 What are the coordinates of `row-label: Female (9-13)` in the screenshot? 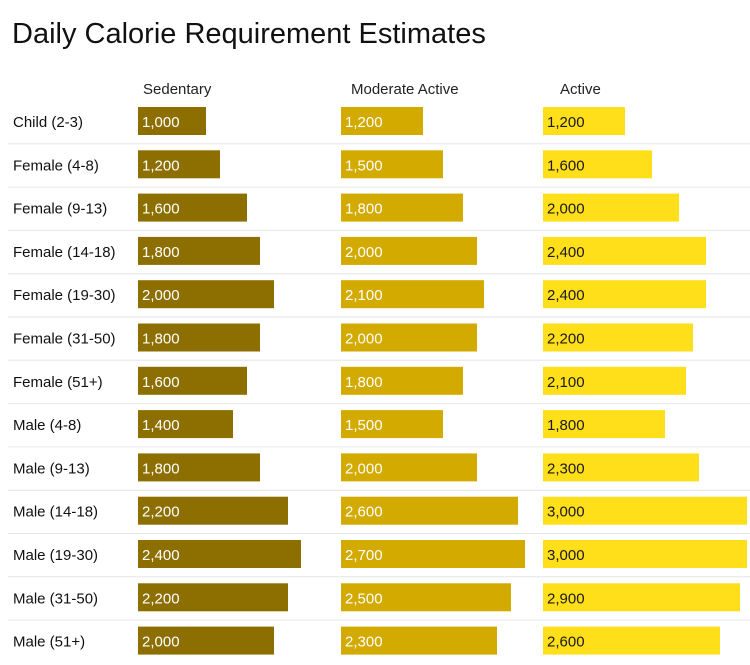 It's located at (60, 209).